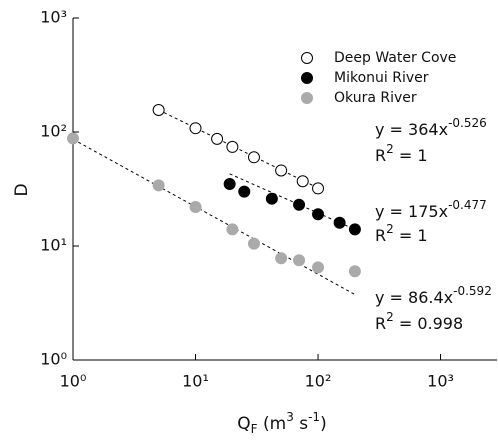 This screenshot has width=498, height=440. Describe the element at coordinates (375, 98) in the screenshot. I see `legend-label: Okura River` at that location.